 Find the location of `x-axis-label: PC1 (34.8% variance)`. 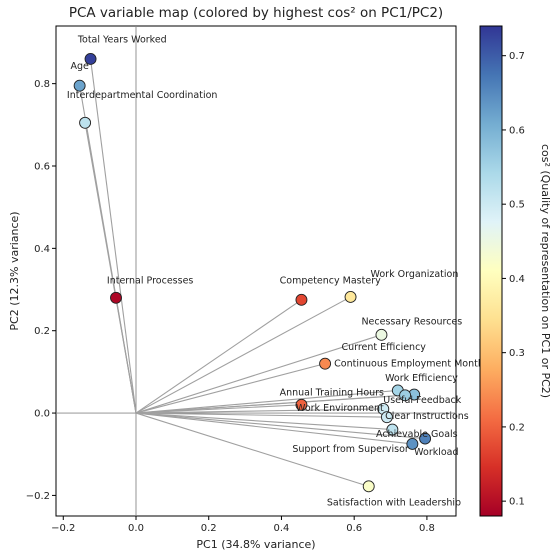

x-axis-label: PC1 (34.8% variance) is located at coordinates (255, 544).